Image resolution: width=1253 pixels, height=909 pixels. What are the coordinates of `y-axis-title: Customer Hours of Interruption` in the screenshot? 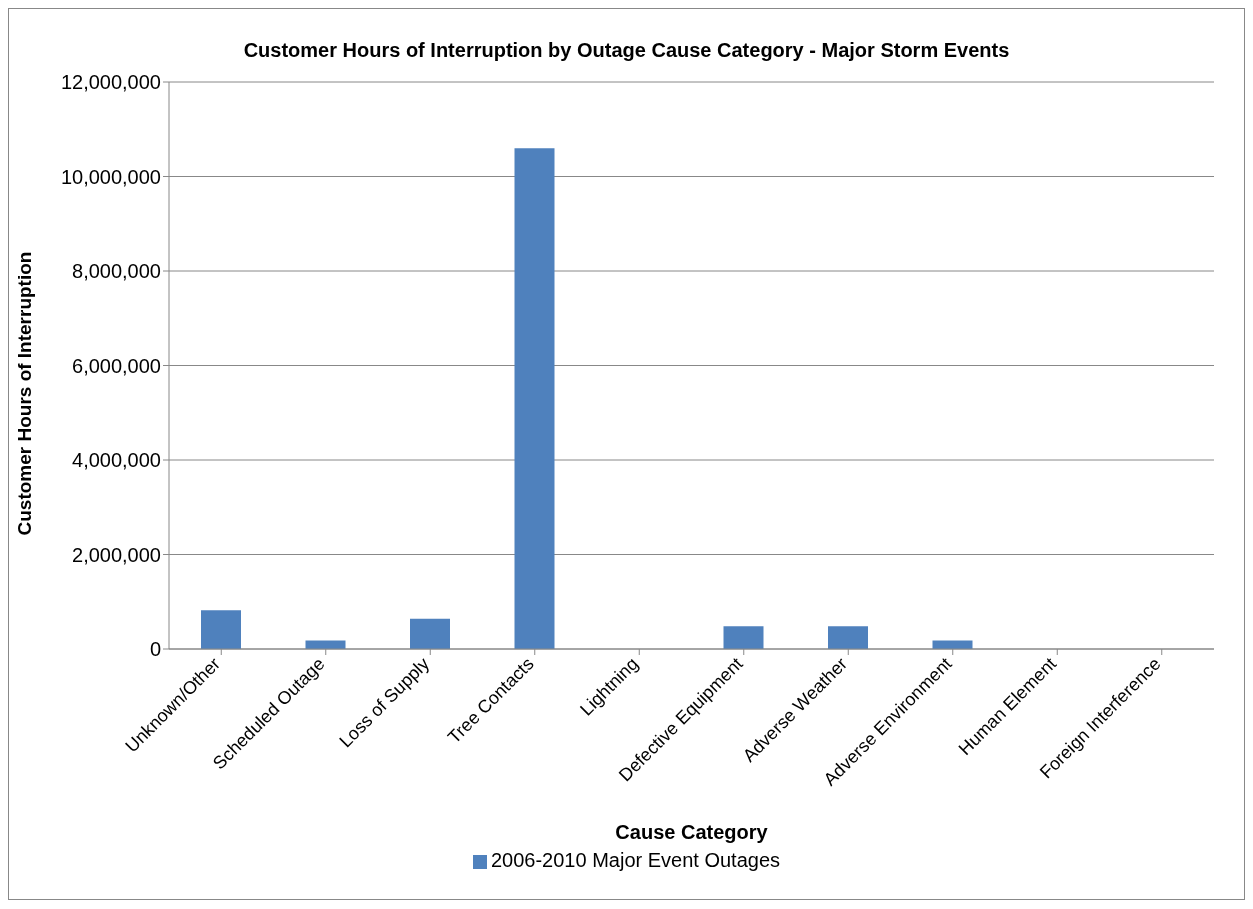 It's located at (24, 393).